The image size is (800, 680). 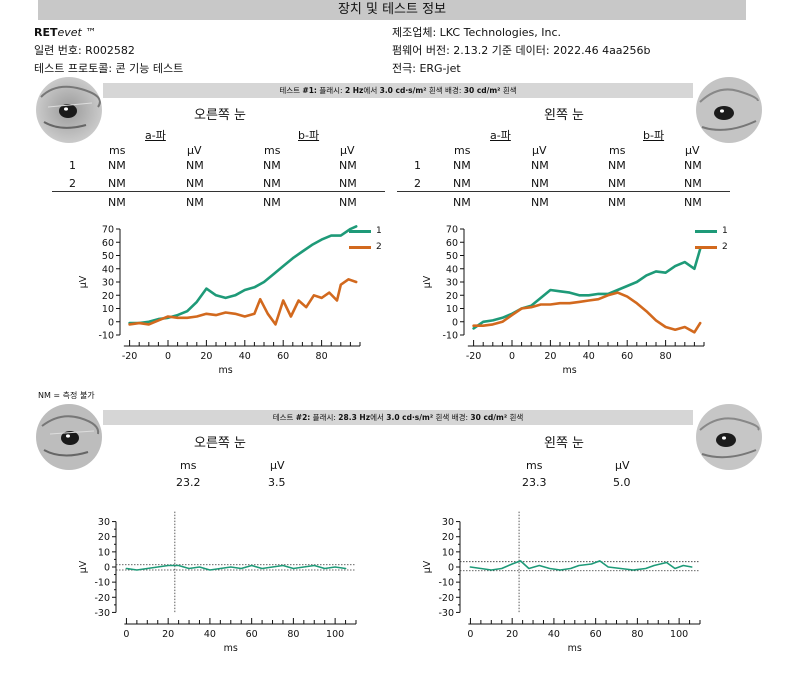 I want to click on manufacturer: 제조업체: LKC Technologies, Inc., so click(x=477, y=32).